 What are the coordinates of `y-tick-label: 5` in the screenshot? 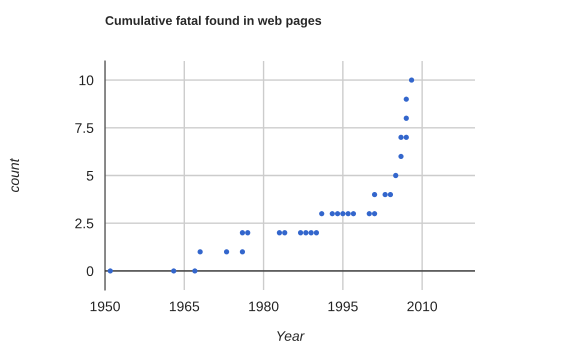 It's located at (90, 175).